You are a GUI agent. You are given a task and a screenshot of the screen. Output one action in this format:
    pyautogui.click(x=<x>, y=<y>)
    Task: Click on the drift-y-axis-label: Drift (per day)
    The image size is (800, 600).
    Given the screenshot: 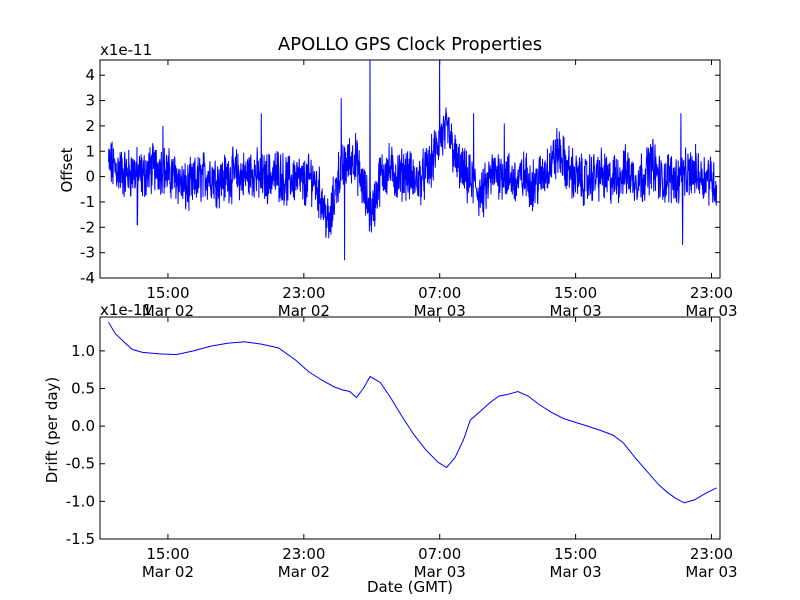 What is the action you would take?
    pyautogui.click(x=52, y=430)
    